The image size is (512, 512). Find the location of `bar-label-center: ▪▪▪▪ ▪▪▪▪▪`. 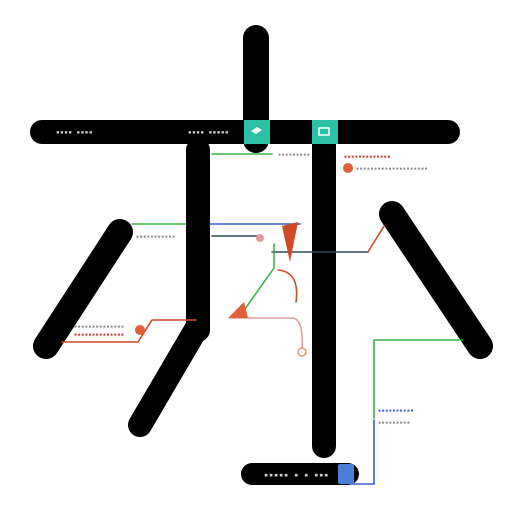

bar-label-center: ▪▪▪▪ ▪▪▪▪▪ is located at coordinates (208, 132).